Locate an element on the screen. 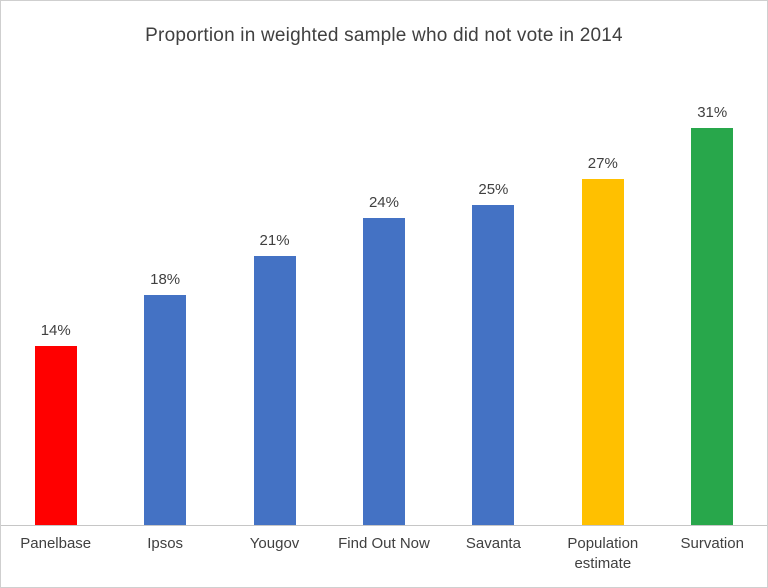 This screenshot has height=588, width=768. bar-column: 27% is located at coordinates (602, 340).